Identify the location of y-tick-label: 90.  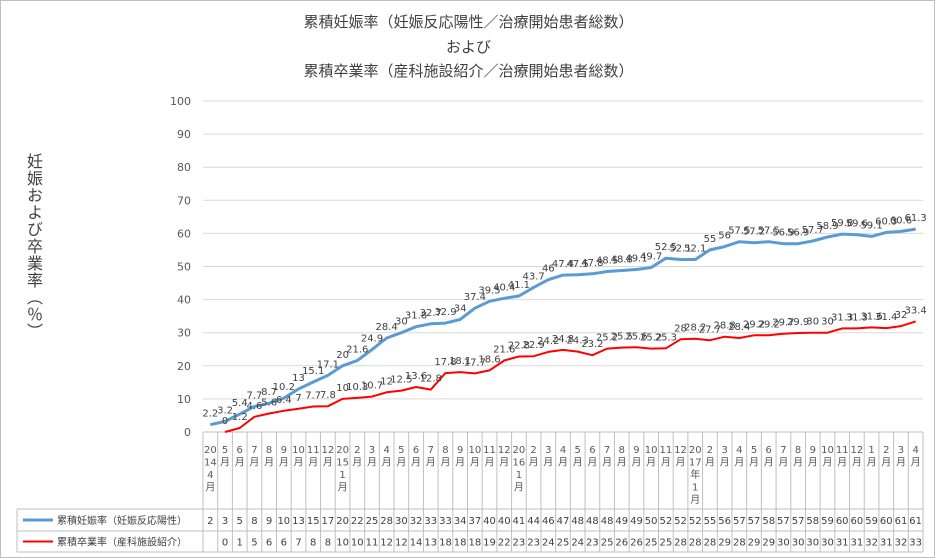
(184, 134).